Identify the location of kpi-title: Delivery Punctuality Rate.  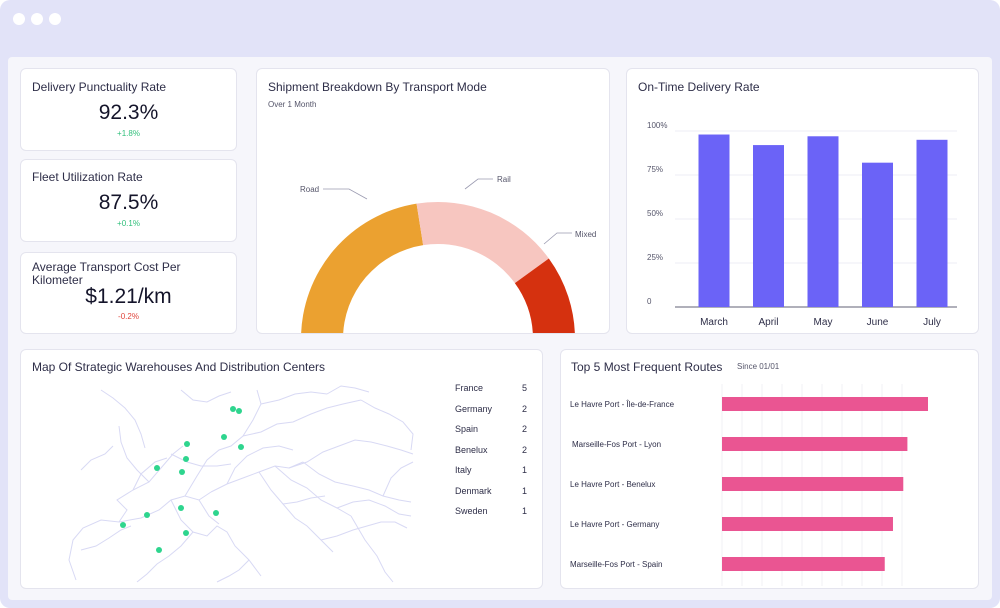
(99, 87).